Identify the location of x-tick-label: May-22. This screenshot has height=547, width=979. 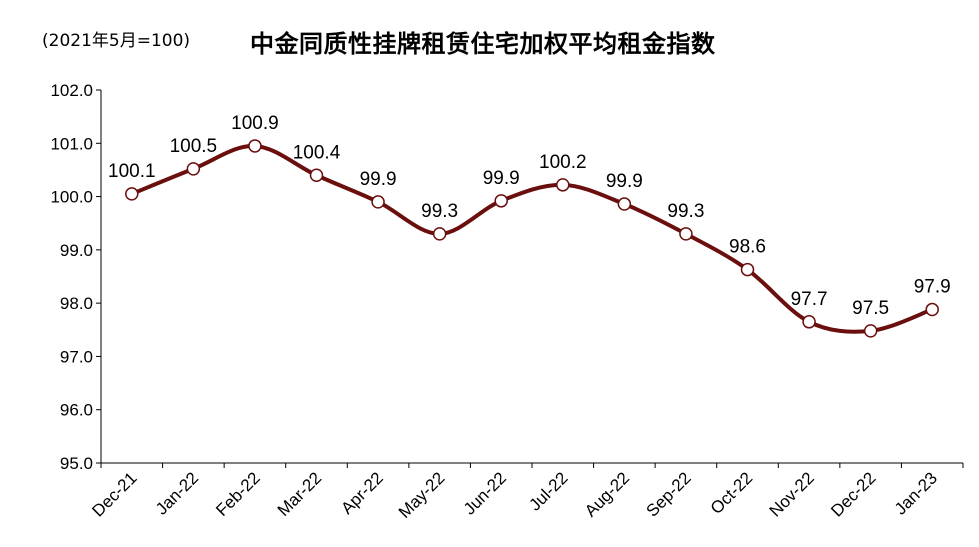
(422, 495).